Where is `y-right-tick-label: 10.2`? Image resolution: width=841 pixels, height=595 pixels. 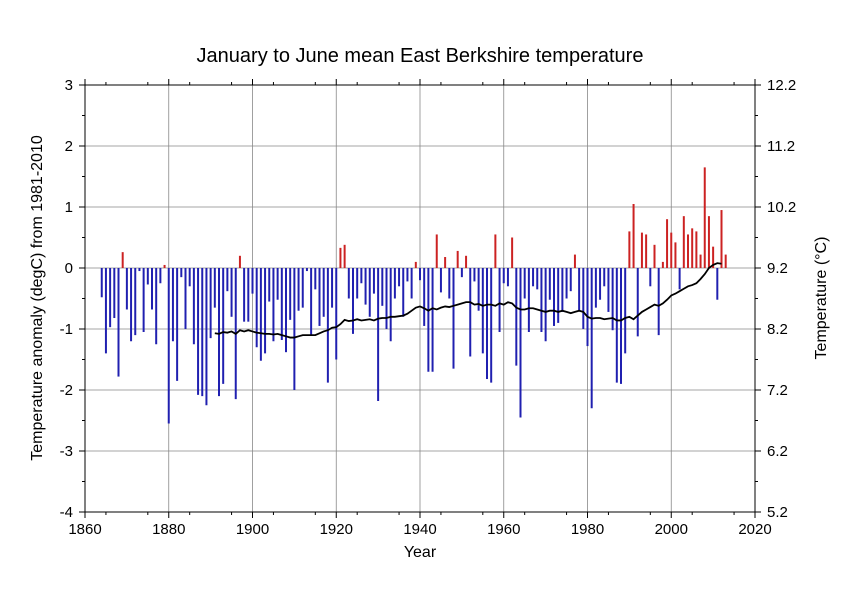
y-right-tick-label: 10.2 is located at coordinates (781, 207).